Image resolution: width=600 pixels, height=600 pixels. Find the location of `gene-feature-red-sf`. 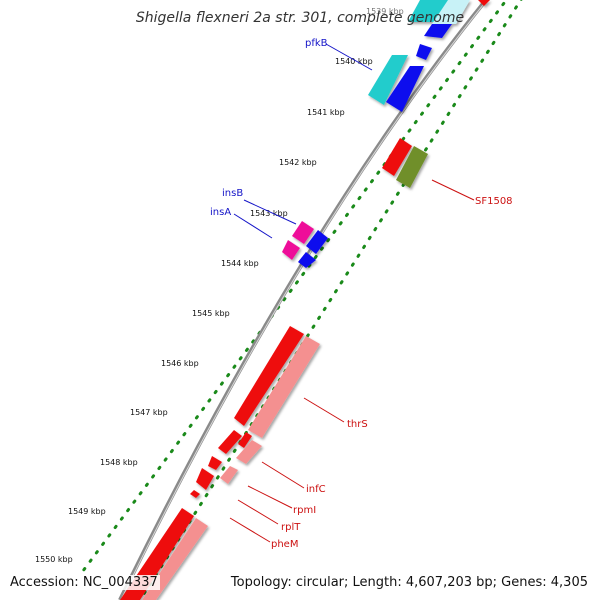

gene-feature-red-sf is located at coordinates (397, 157).